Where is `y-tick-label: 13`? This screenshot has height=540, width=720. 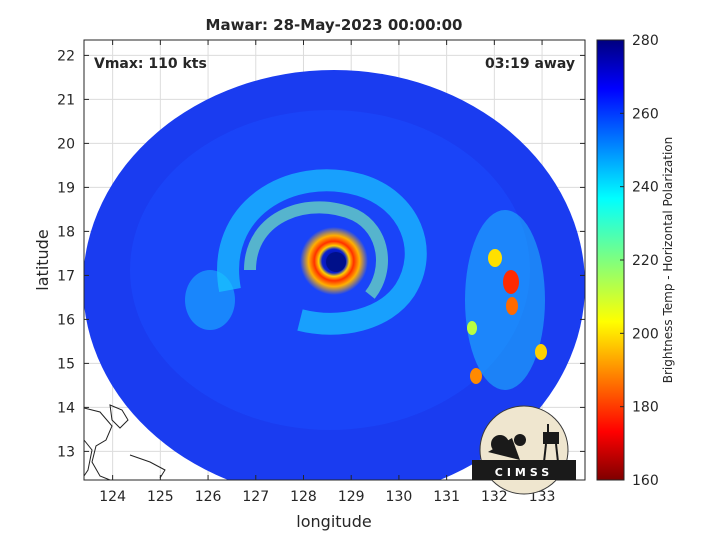 y-tick-label: 13 is located at coordinates (66, 452).